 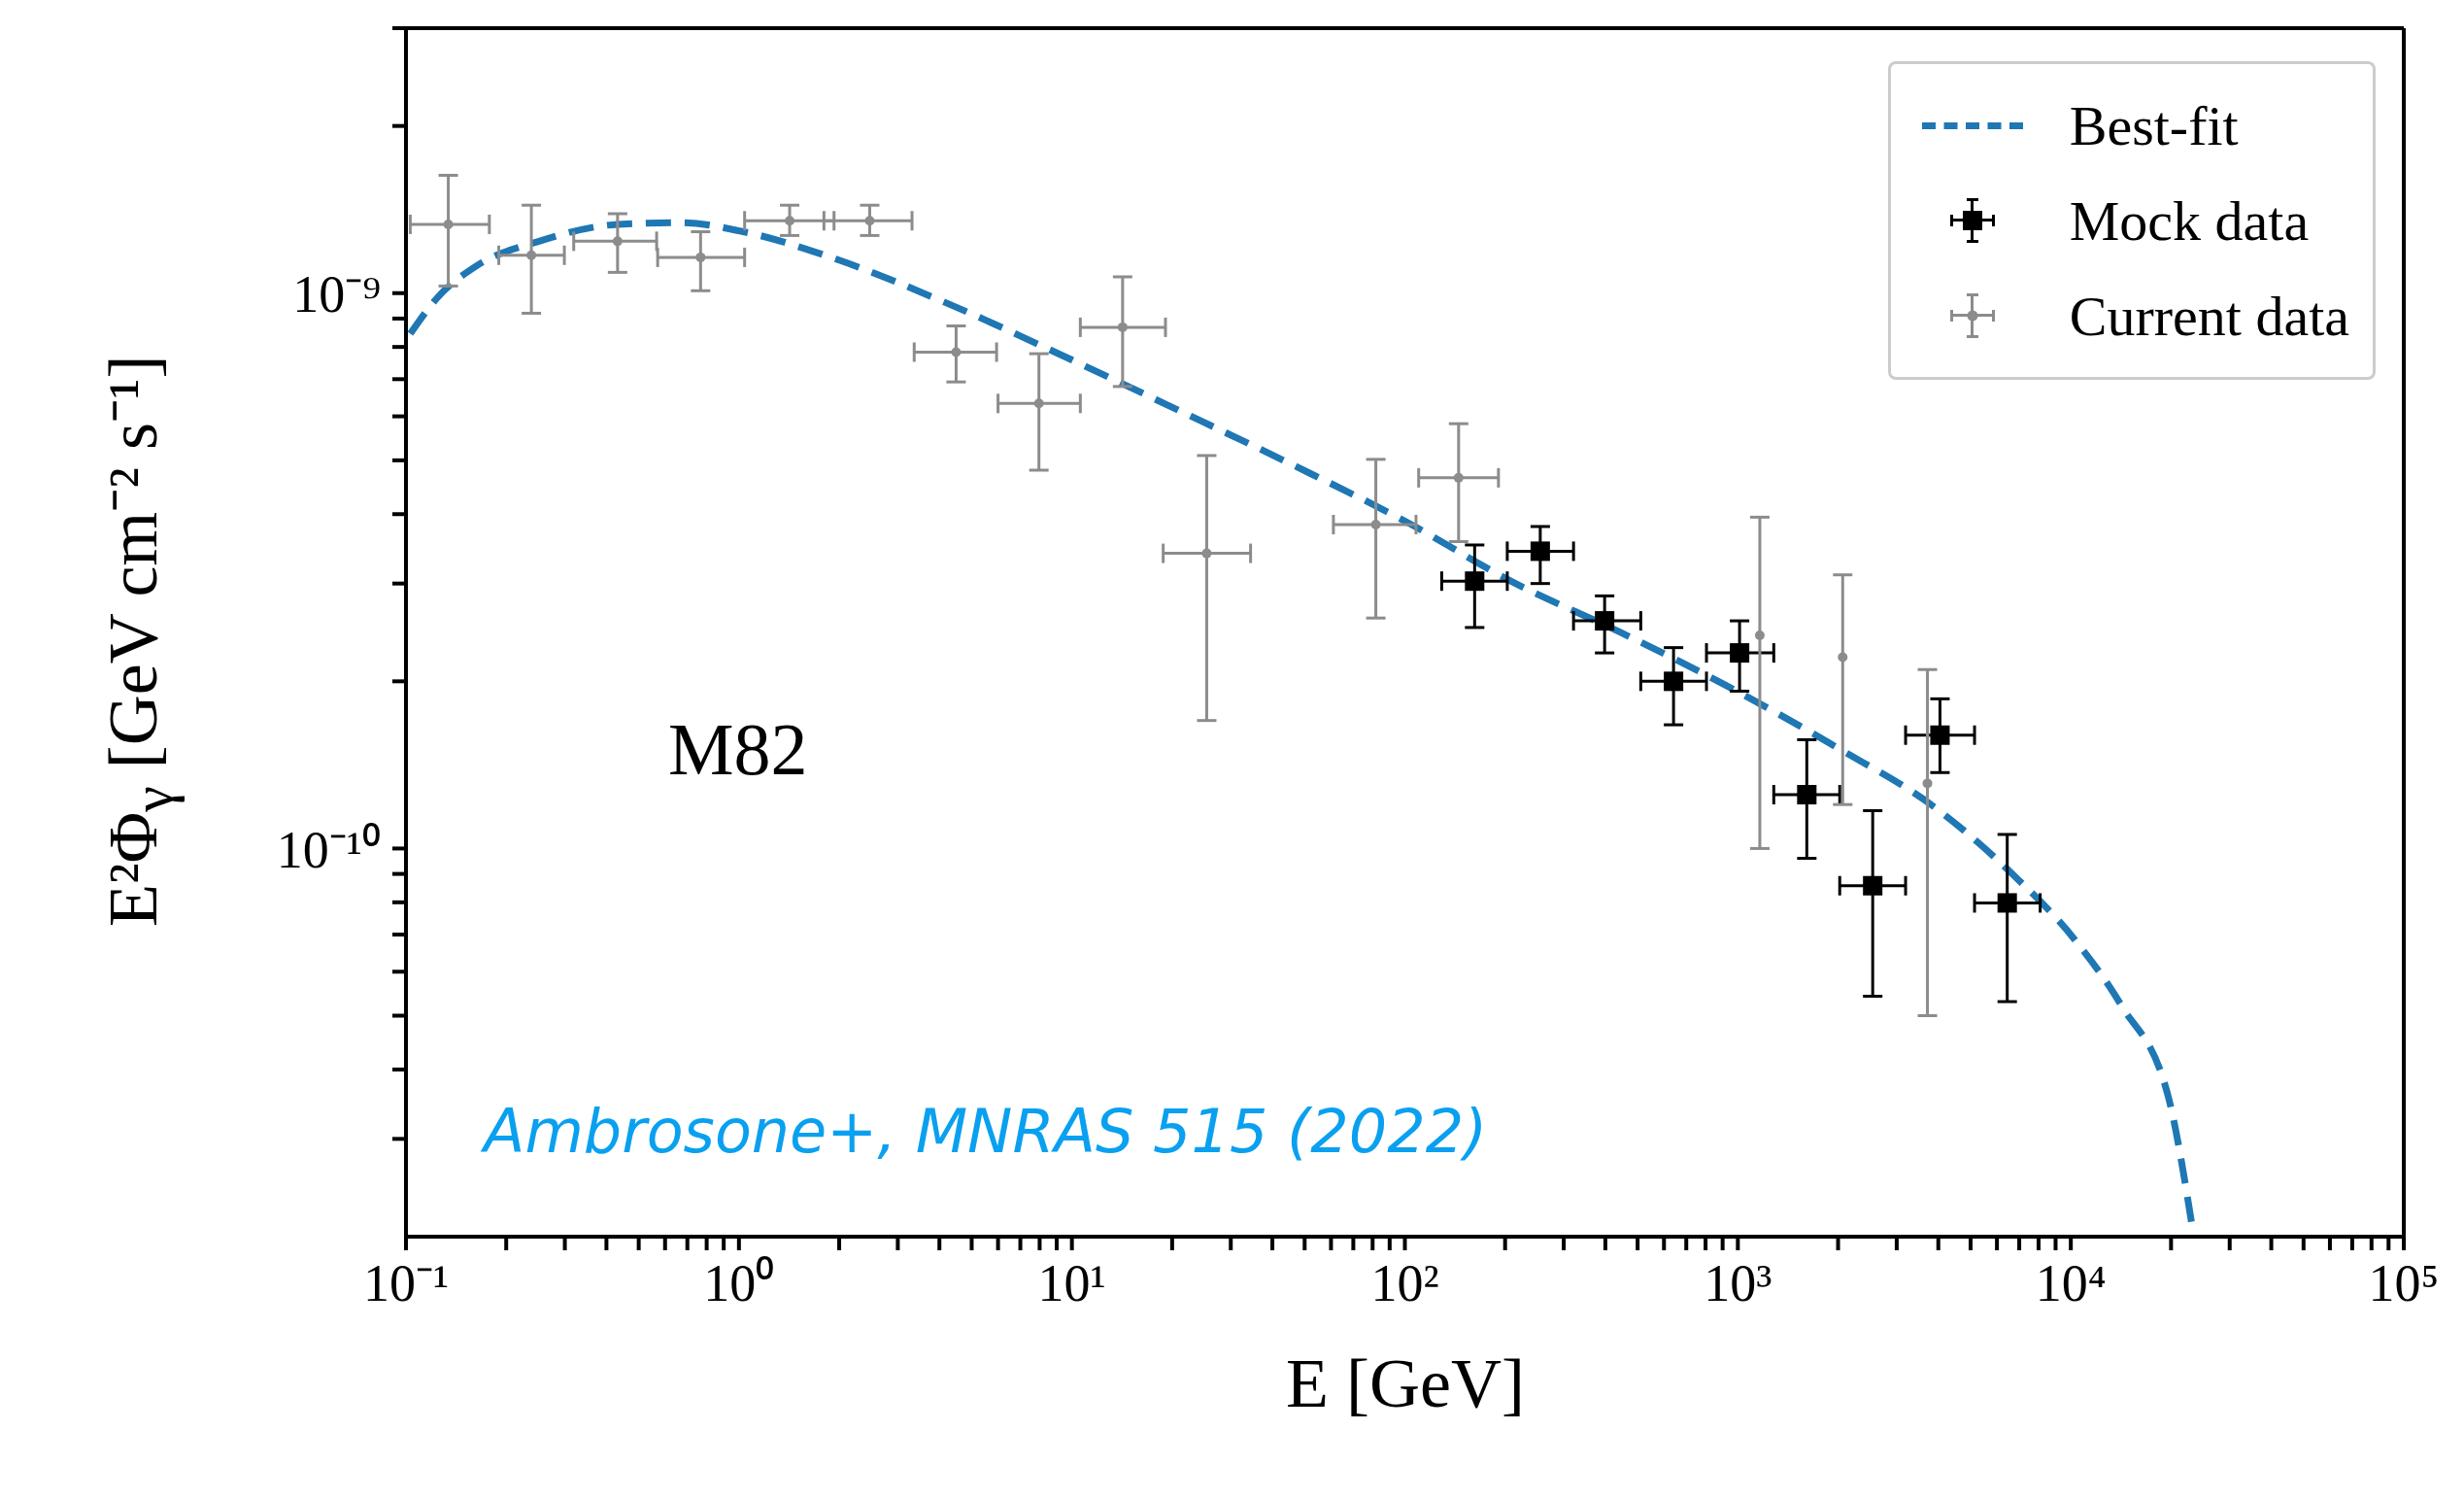 I want to click on x-tick-label: 10⁵, so click(x=2404, y=1283).